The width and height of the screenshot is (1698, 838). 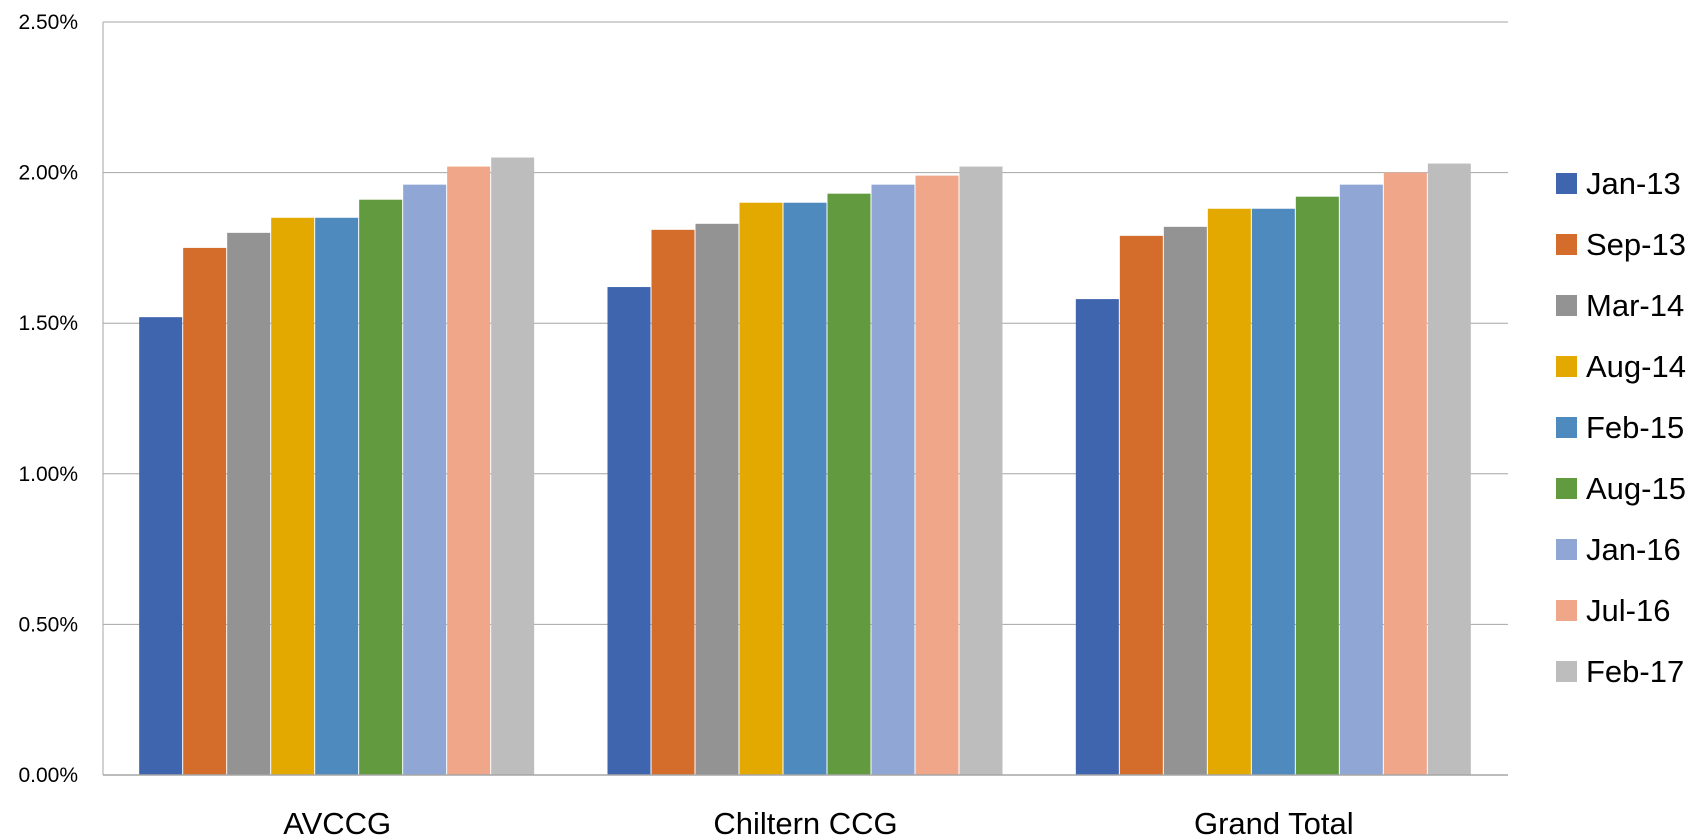 I want to click on legend-label: Jan-16, so click(x=1633, y=549).